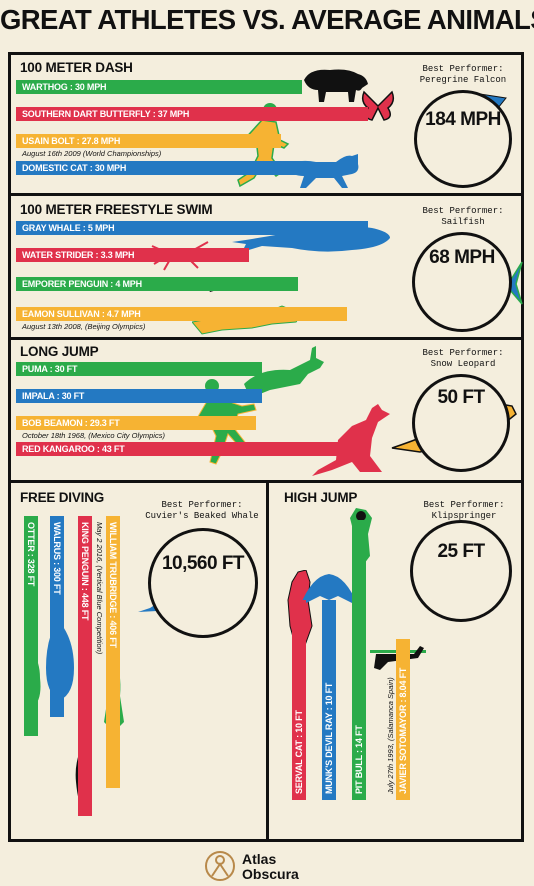 The width and height of the screenshot is (534, 886). I want to click on data-bar-label: KING PENGUIN : 448 FT, so click(85, 571).